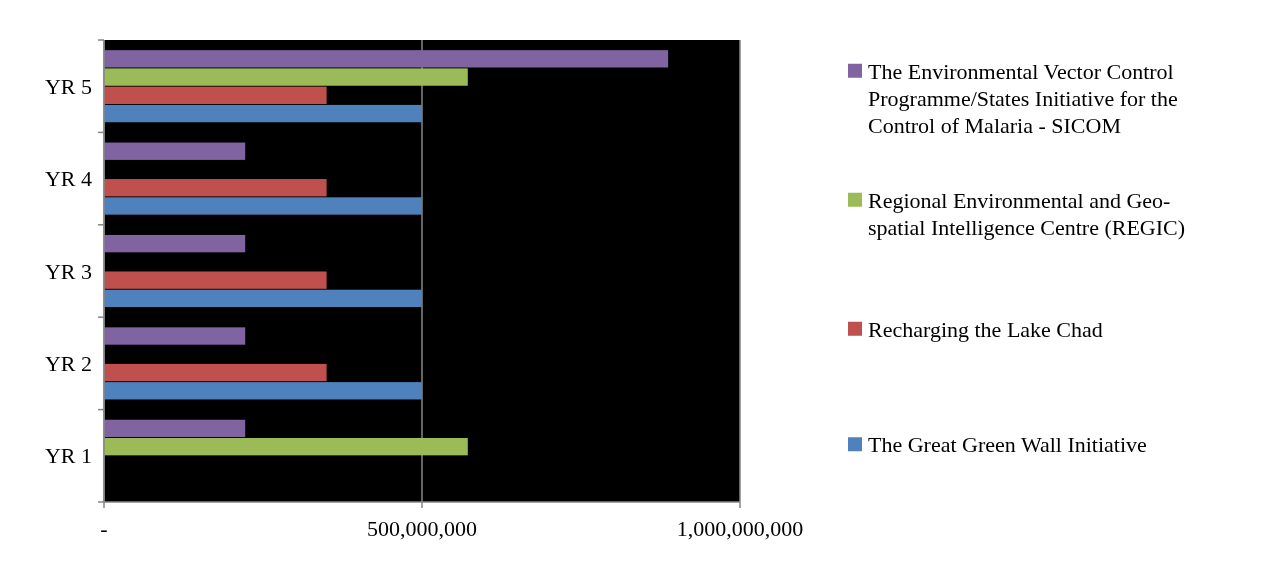 This screenshot has height=562, width=1268. Describe the element at coordinates (422, 528) in the screenshot. I see `x-tick-label: 500,000,000` at that location.